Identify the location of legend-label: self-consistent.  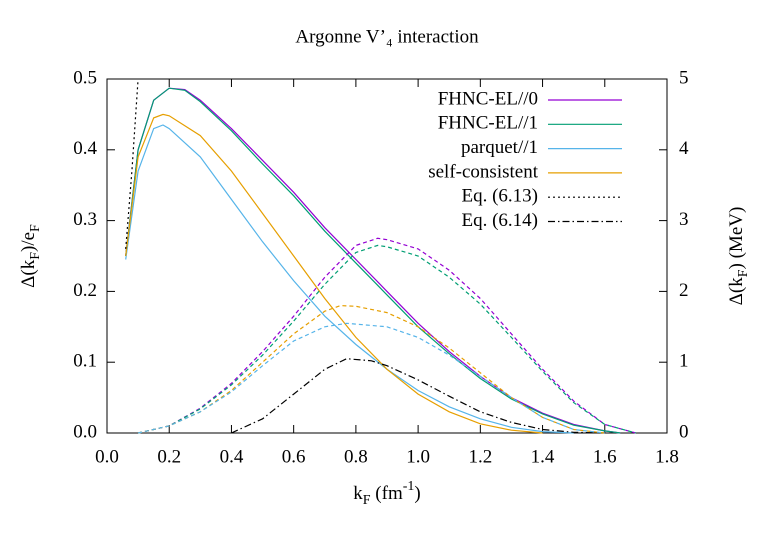
(483, 171).